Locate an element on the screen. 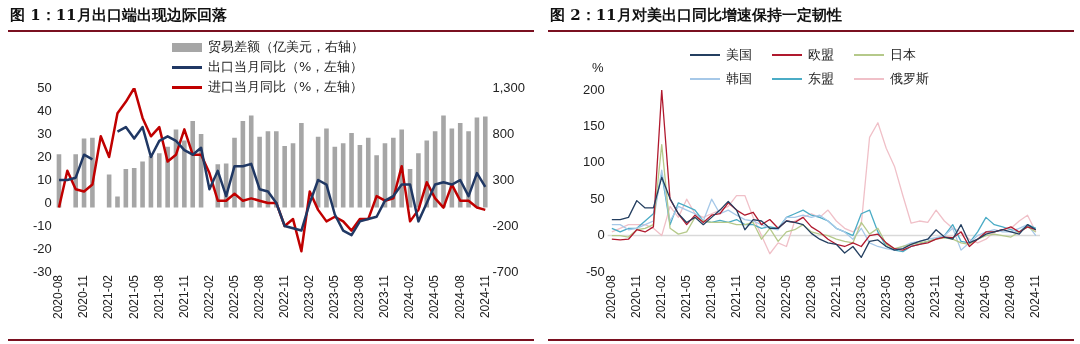 The height and width of the screenshot is (344, 1080). y-tick-label: 10 is located at coordinates (44, 179).